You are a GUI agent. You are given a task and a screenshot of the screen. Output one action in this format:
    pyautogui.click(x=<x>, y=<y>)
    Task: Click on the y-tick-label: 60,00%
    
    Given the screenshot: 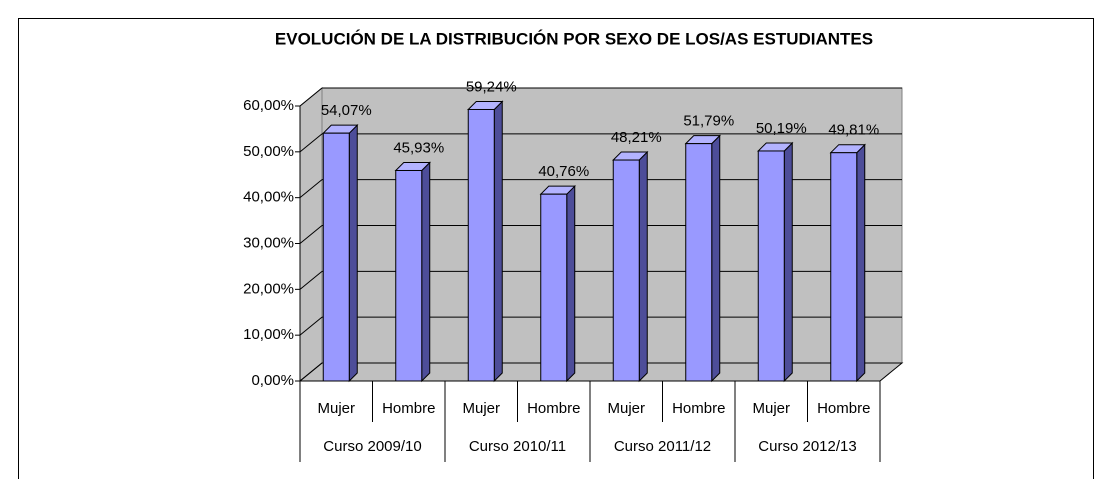 What is the action you would take?
    pyautogui.click(x=268, y=105)
    